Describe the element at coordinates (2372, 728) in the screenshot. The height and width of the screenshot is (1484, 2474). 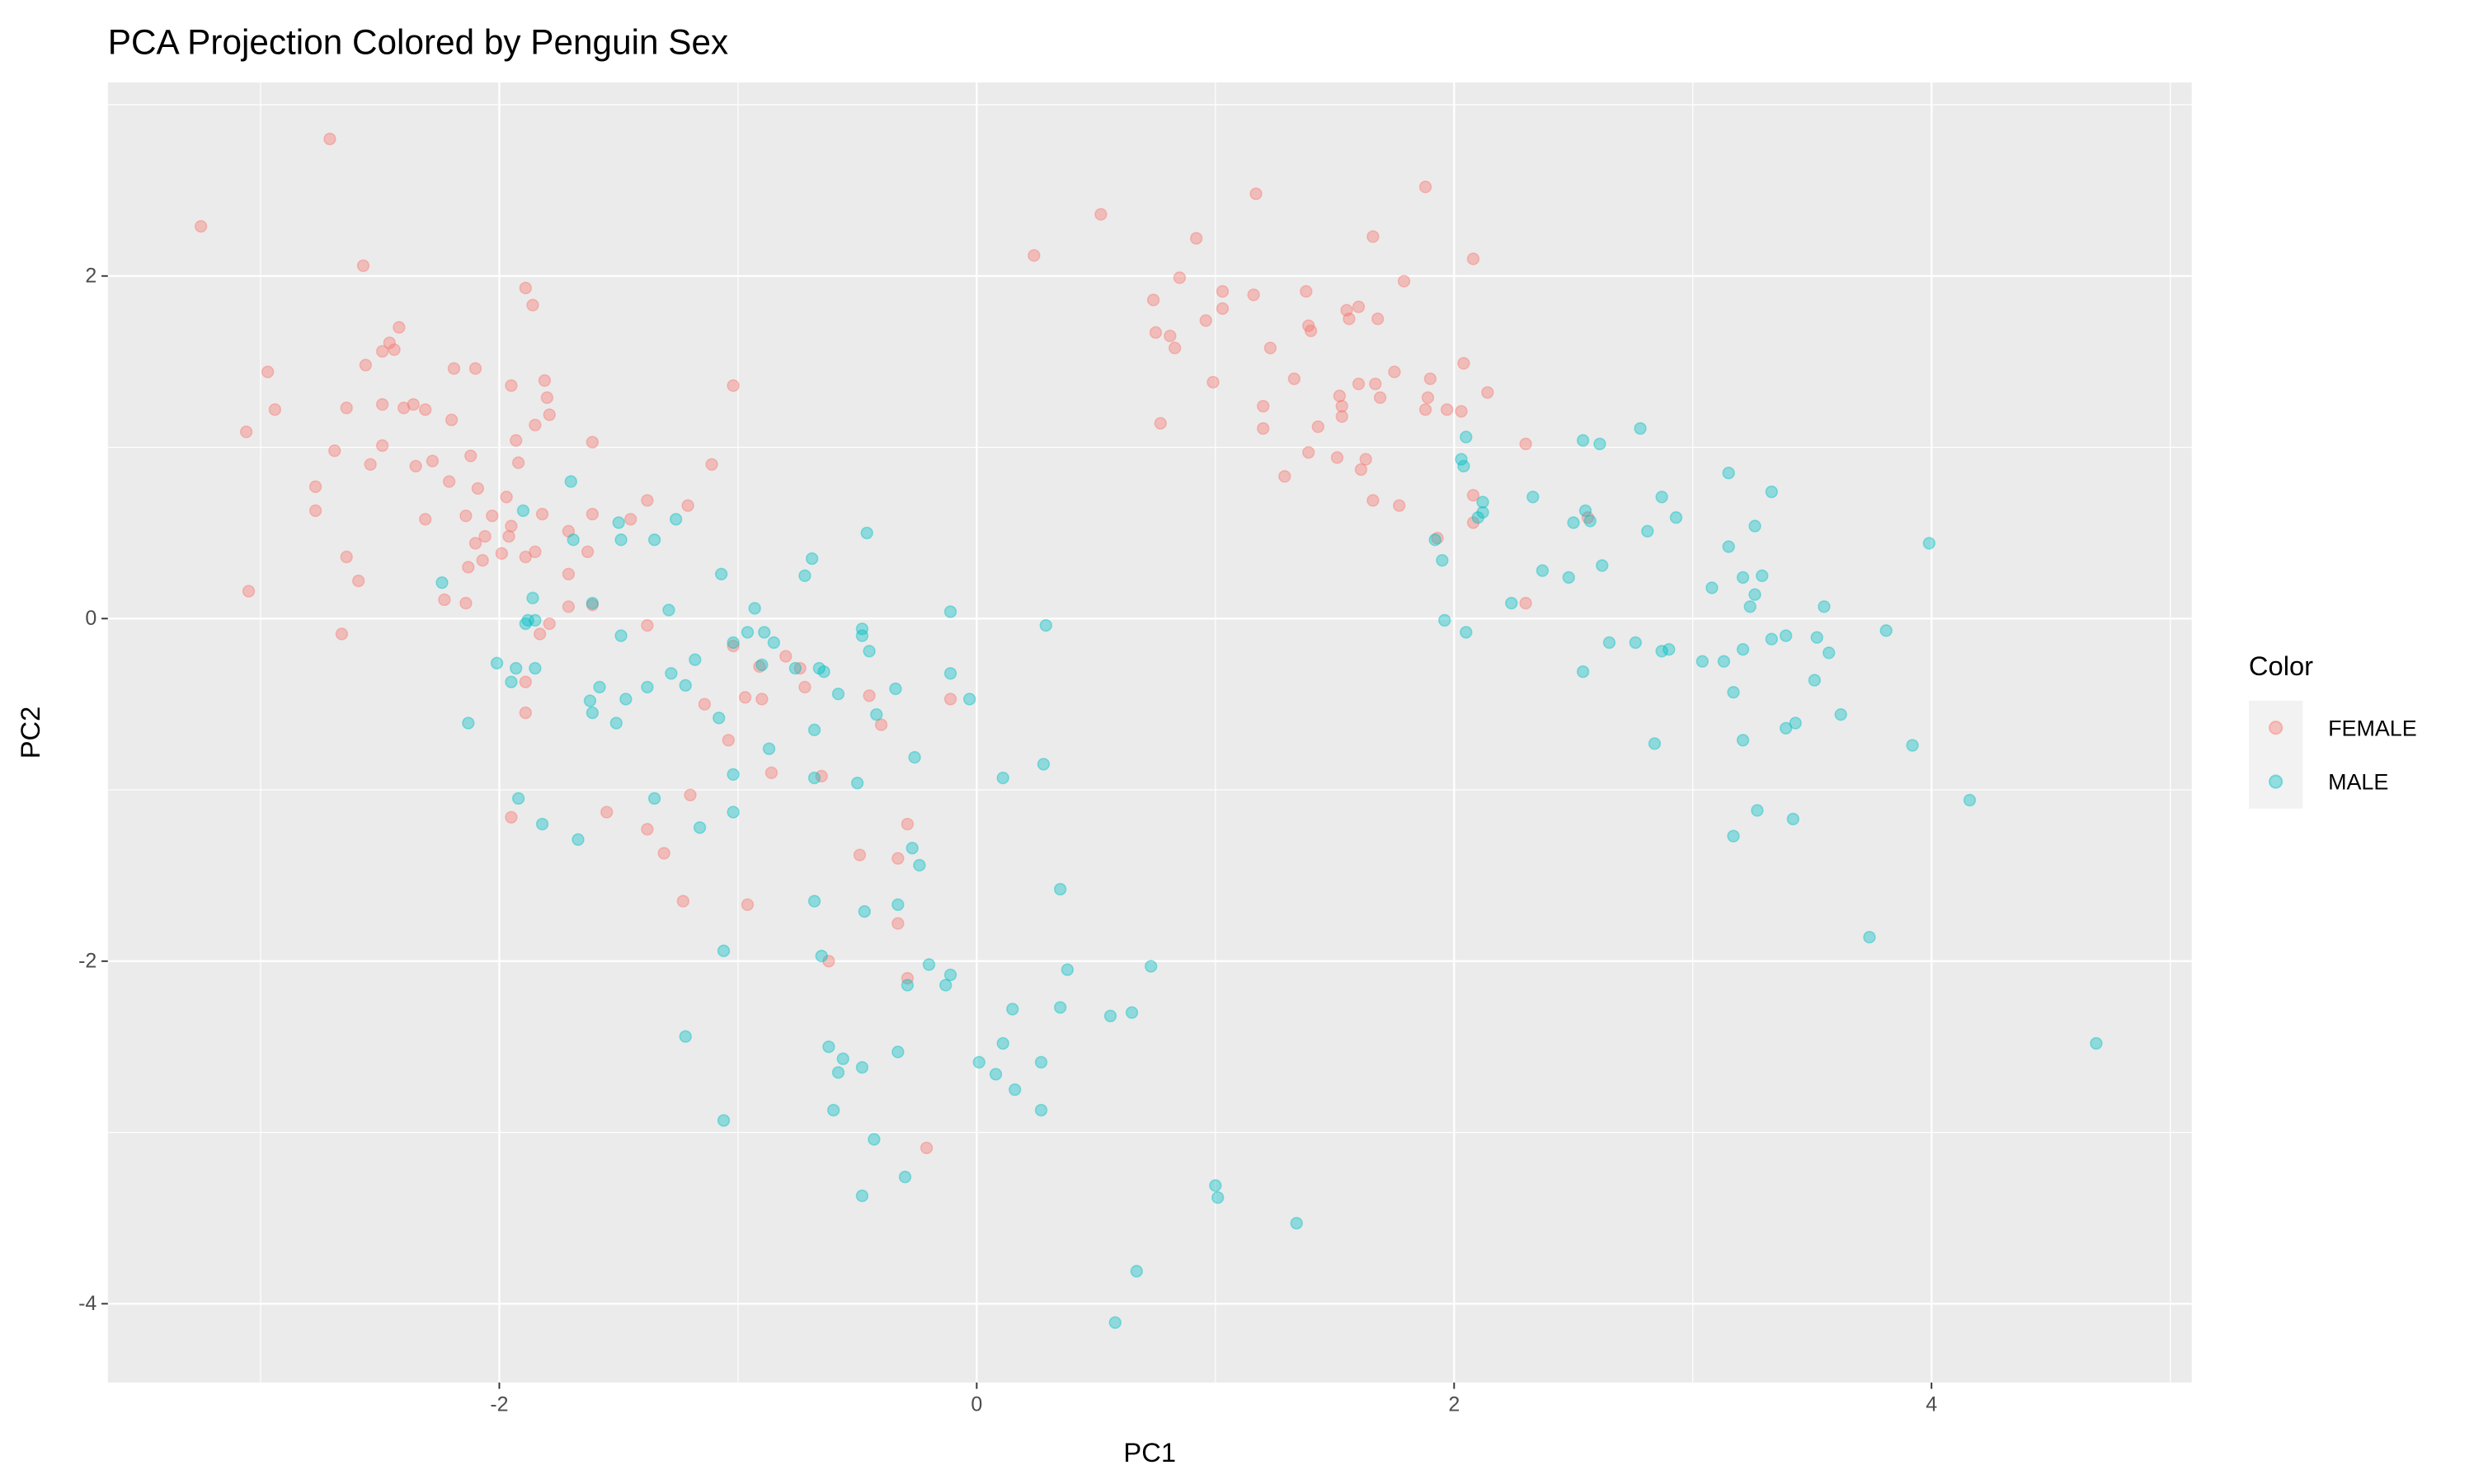
I see `legend-label-female: FEMALE` at that location.